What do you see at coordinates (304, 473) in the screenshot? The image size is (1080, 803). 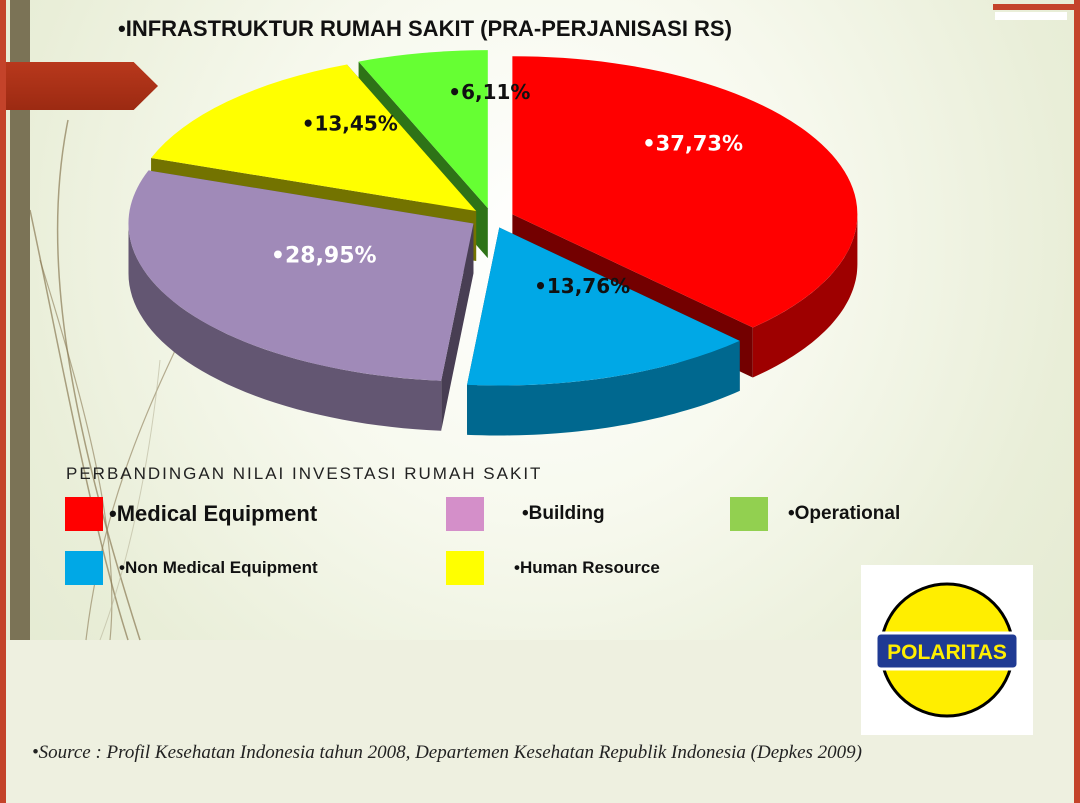 I see `legend-title: PERBANDINGAN NILAI INVESTASI RUMAH SAKIT` at bounding box center [304, 473].